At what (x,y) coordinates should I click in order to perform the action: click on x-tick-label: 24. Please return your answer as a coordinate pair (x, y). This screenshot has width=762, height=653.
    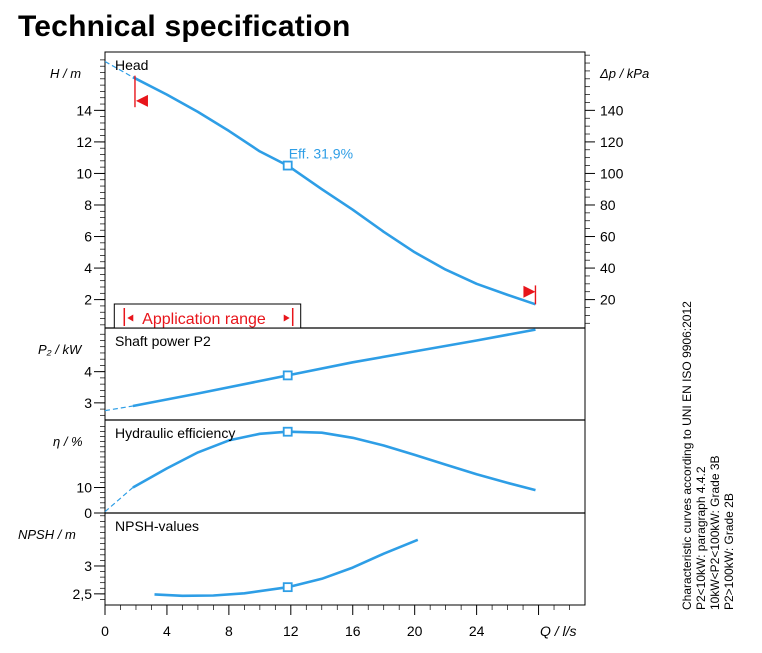
    Looking at the image, I should click on (477, 631).